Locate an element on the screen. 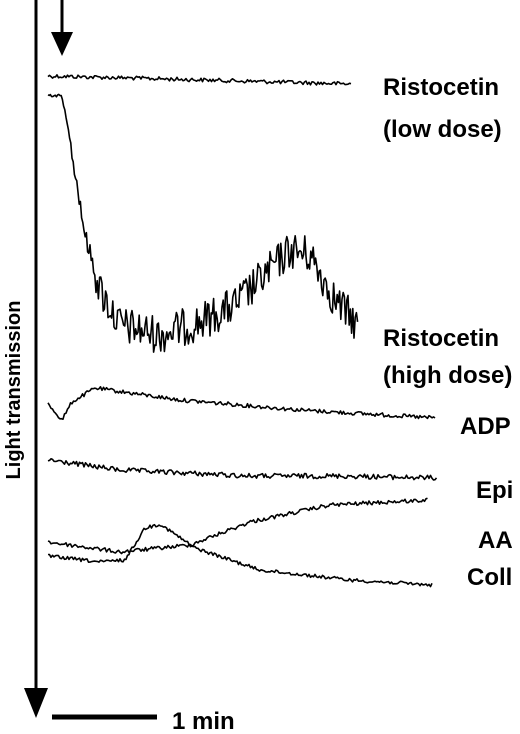  series-label-ristocetin-low-line1: Ristocetin is located at coordinates (441, 87).